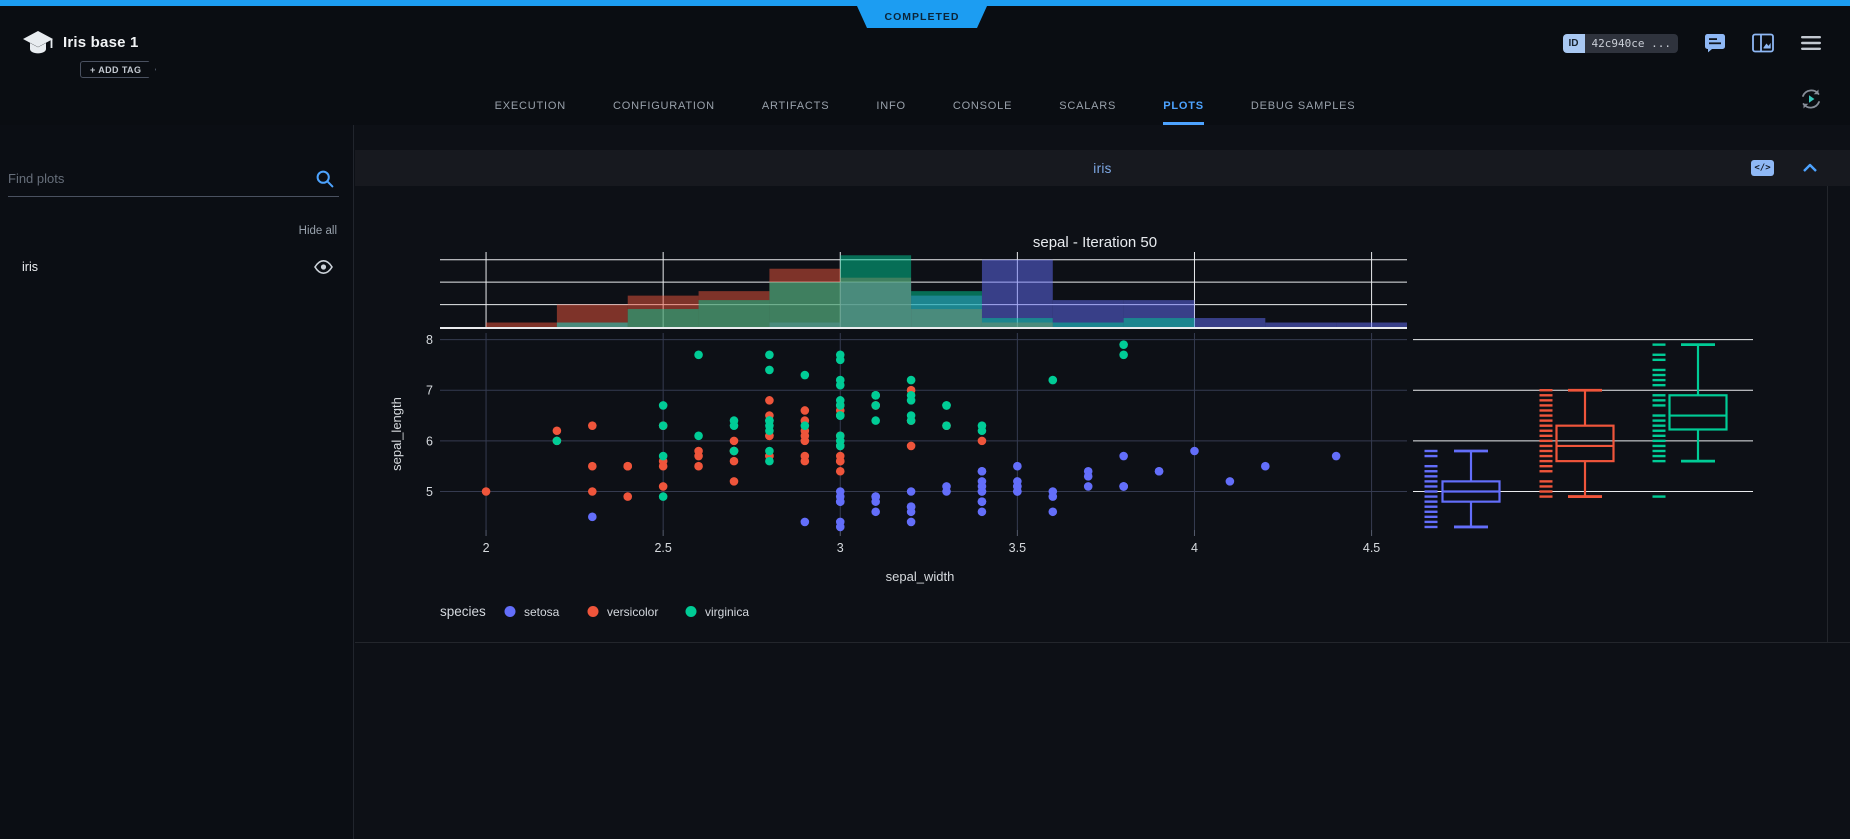 This screenshot has width=1850, height=839. What do you see at coordinates (317, 231) in the screenshot?
I see `hide-all-link: Hide all` at bounding box center [317, 231].